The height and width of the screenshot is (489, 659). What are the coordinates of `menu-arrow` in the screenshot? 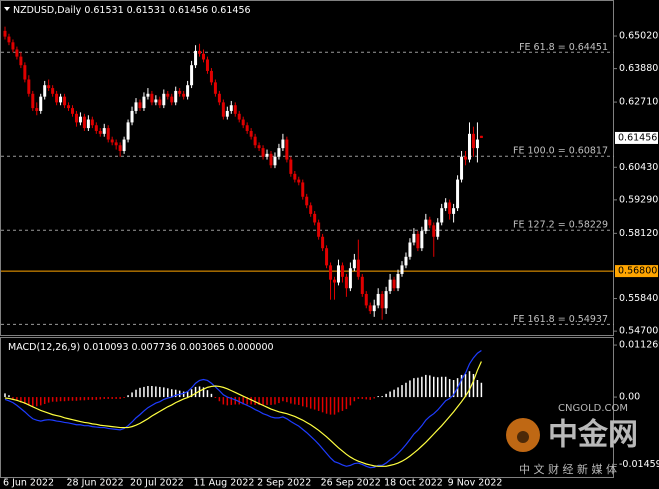 It's located at (7, 9).